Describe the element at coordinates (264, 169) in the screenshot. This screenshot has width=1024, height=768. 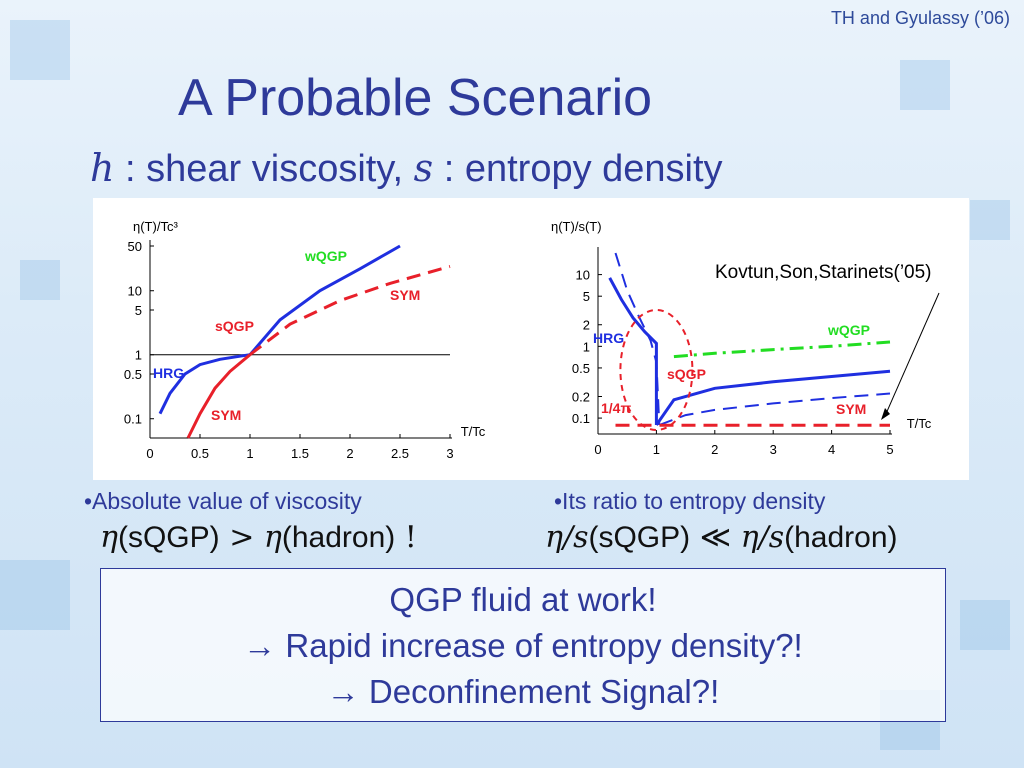
I see `subtitle-text-1: : shear viscosity,` at that location.